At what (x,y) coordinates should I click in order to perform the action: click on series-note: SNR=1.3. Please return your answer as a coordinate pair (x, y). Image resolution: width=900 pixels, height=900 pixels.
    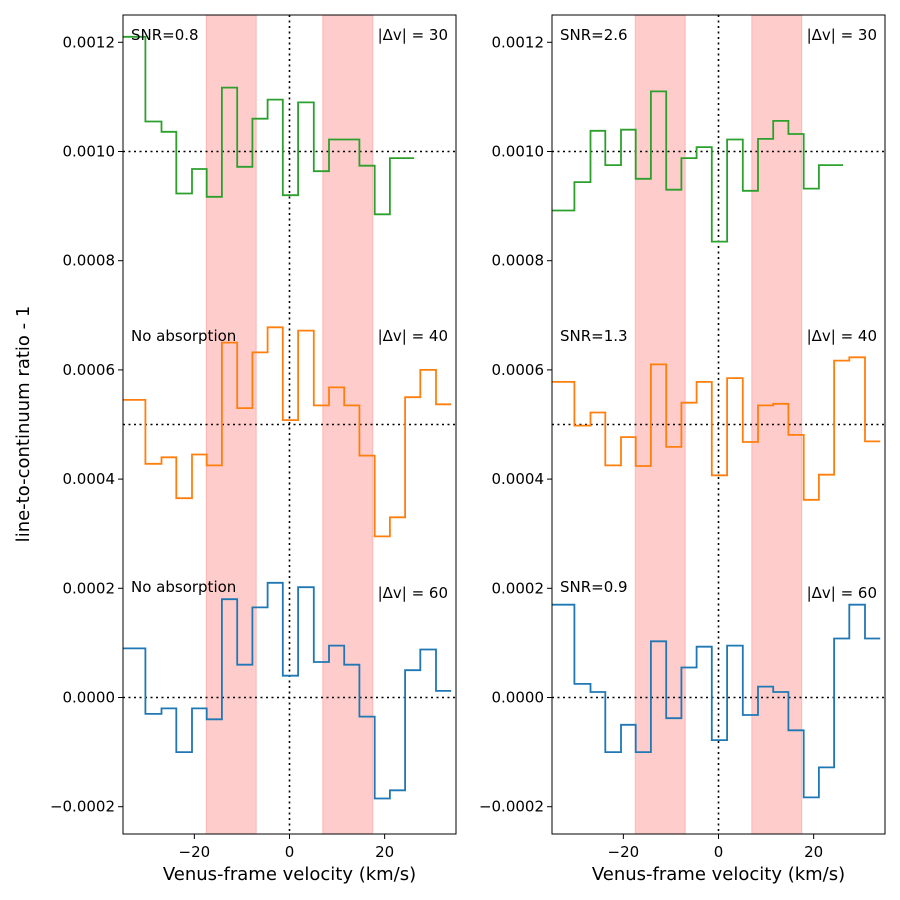
    Looking at the image, I should click on (594, 336).